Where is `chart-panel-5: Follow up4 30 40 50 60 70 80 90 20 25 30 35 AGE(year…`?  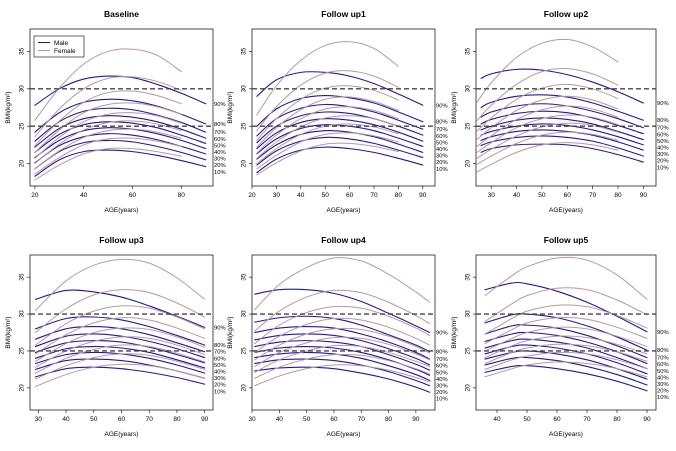 chart-panel-5: Follow up4 30 40 50 60 70 80 90 20 25 30 35 AGE(year… is located at coordinates (337, 336).